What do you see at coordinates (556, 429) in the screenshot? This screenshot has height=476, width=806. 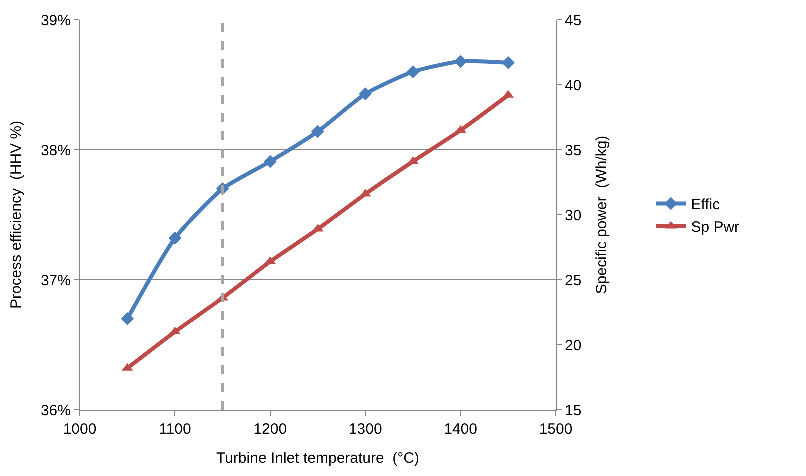 I see `x-tick-label: 1500` at bounding box center [556, 429].